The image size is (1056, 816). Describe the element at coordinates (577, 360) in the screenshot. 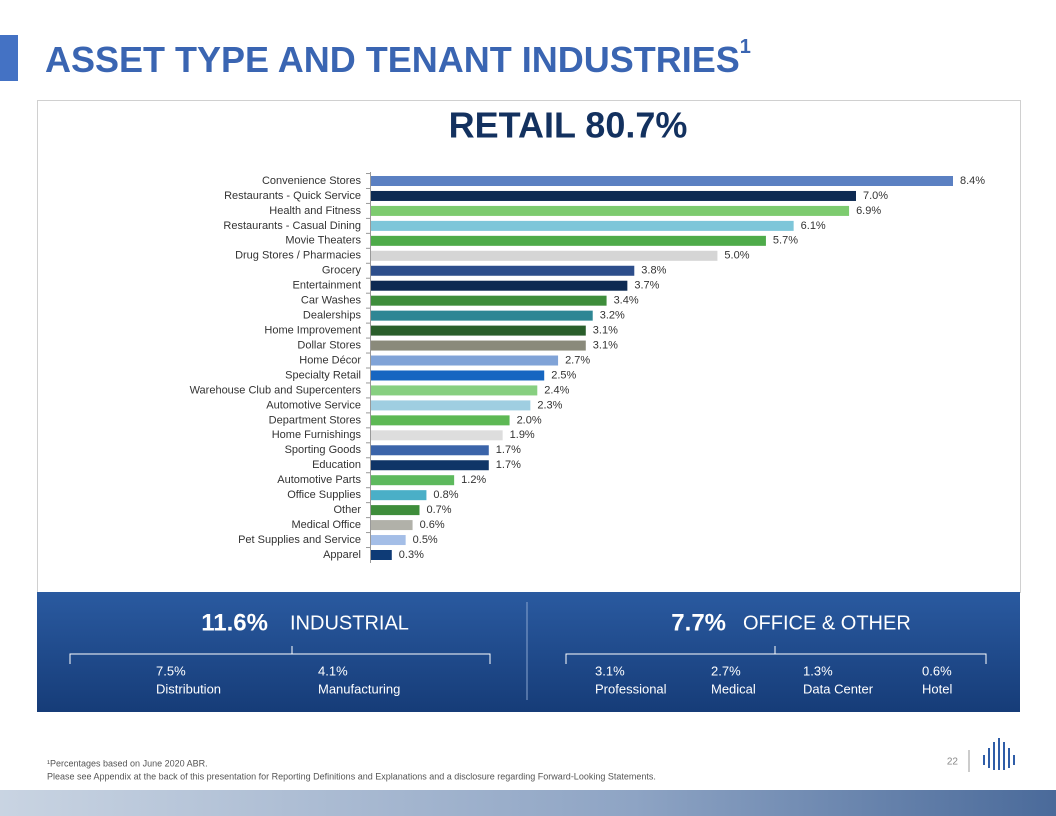

I see `value-label: 2.7%` at that location.